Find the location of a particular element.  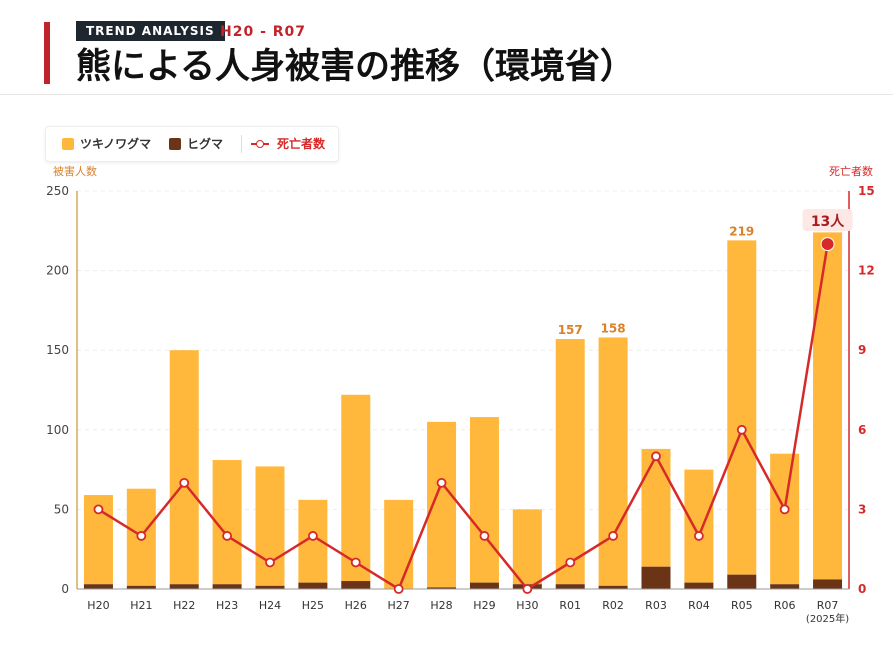

x-tick-label: H30 is located at coordinates (527, 605).